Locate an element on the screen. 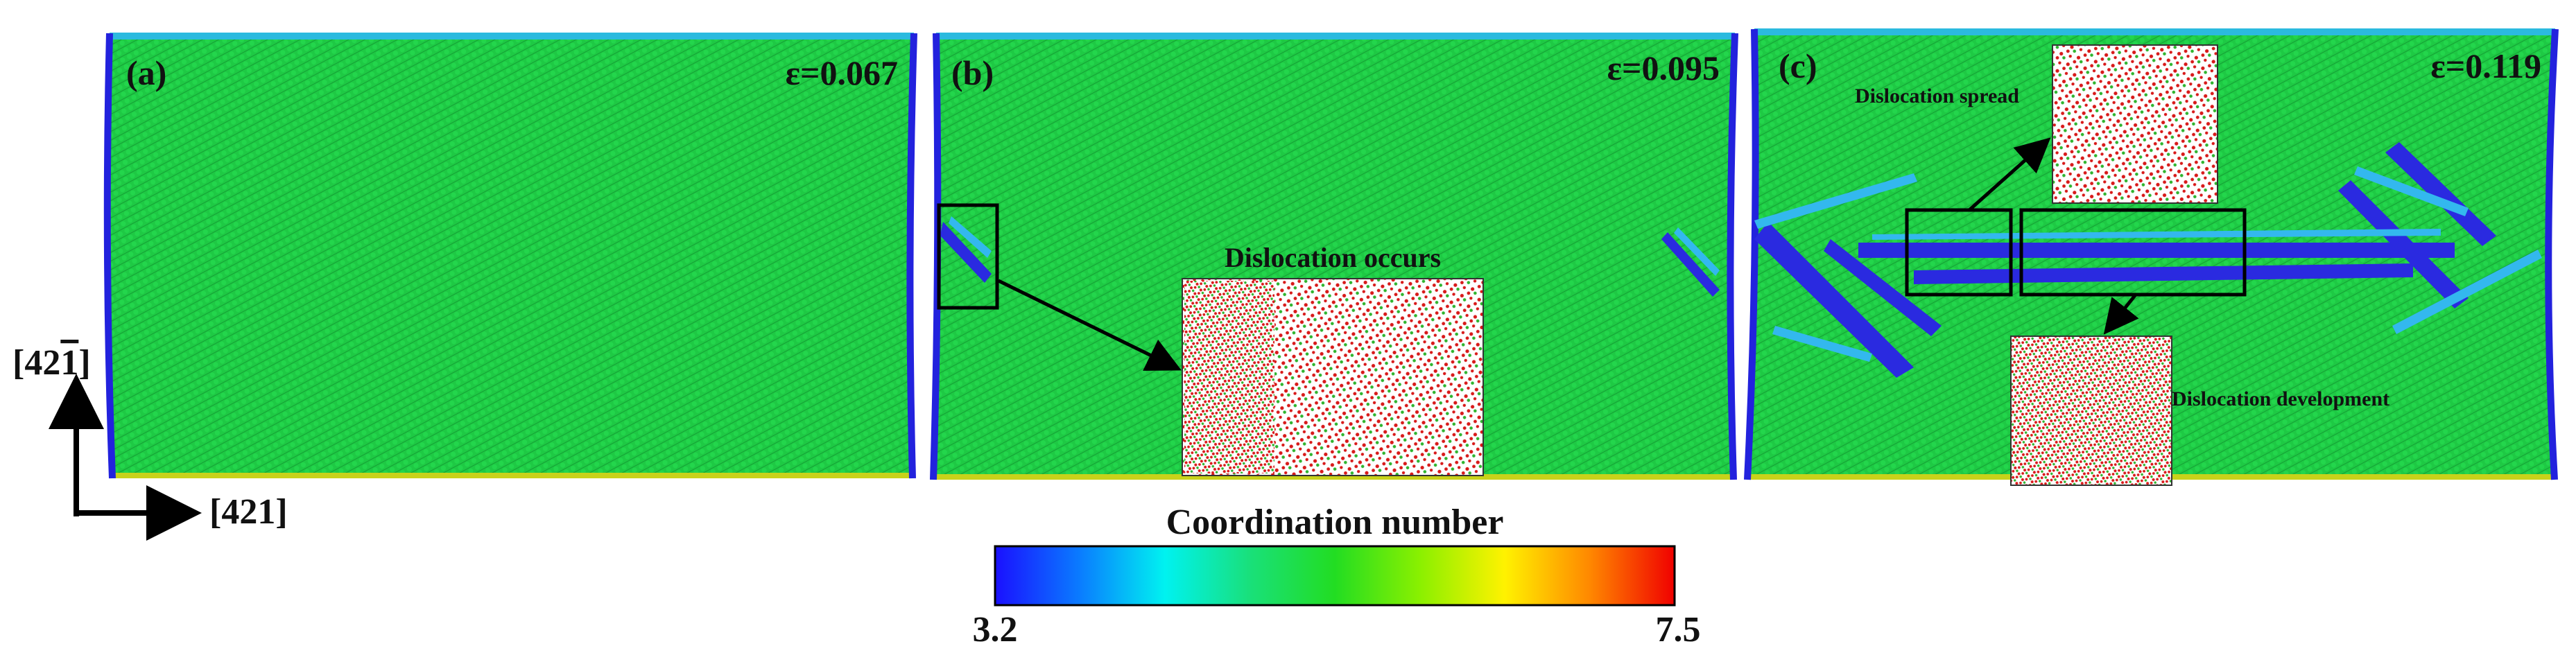 The width and height of the screenshot is (2576, 662). panel-c-arrow-development is located at coordinates (2121, 314).